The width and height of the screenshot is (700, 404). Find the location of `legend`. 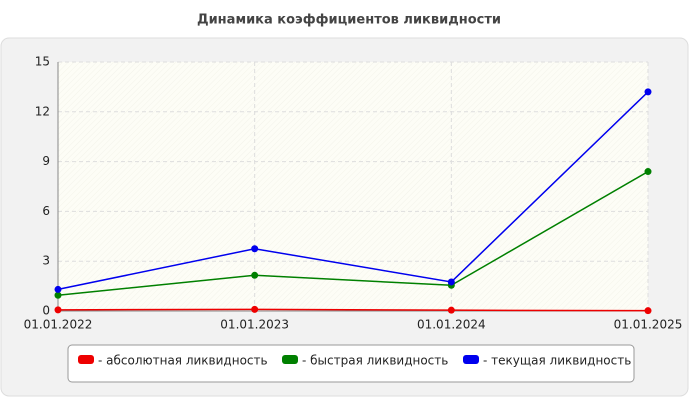

legend is located at coordinates (351, 363).